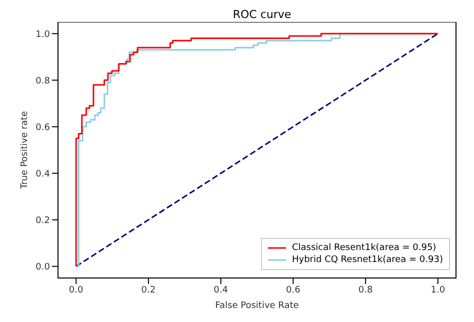  I want to click on chart-title: ROC curve, so click(262, 15).